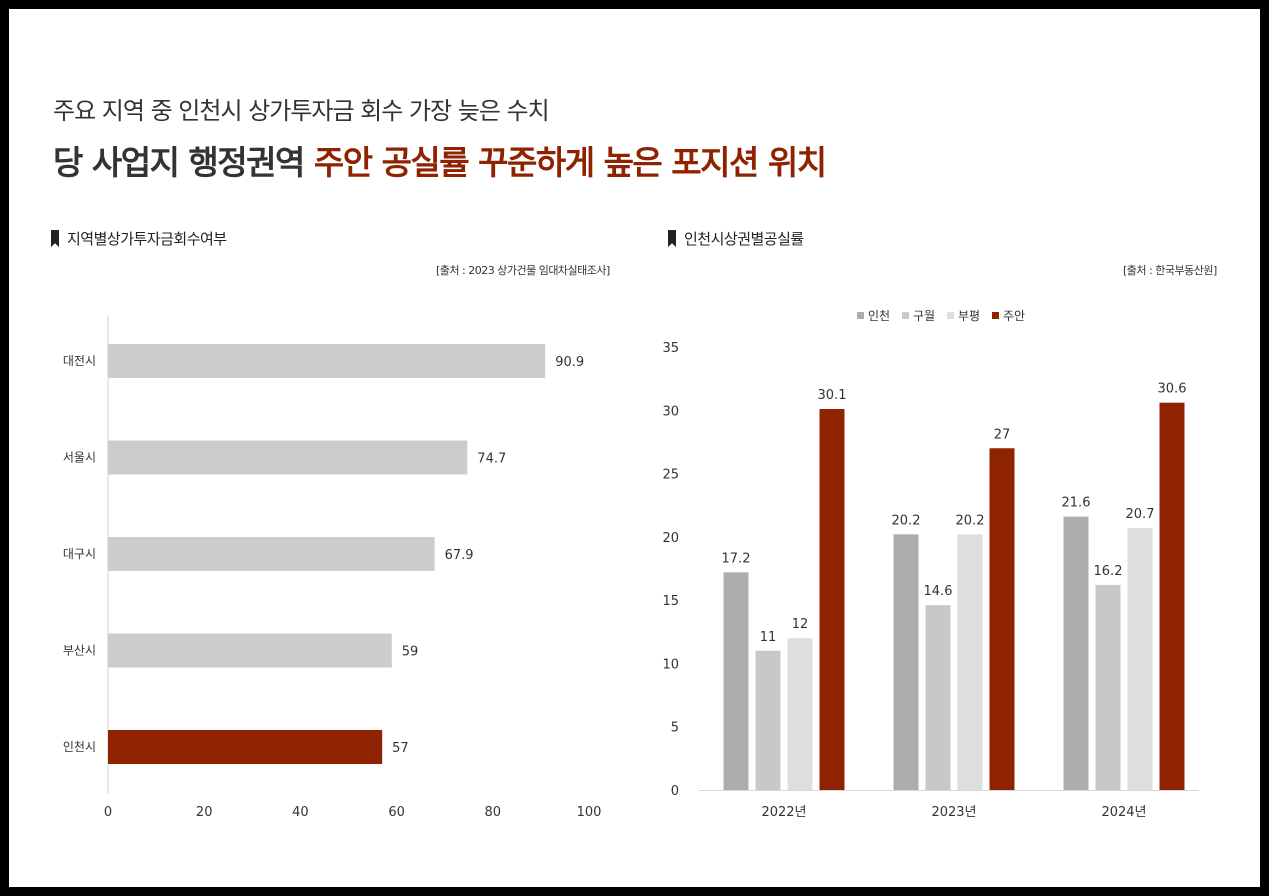 The width and height of the screenshot is (1269, 896). Describe the element at coordinates (147, 239) in the screenshot. I see `left-section-title-text: 지역별상가투자금회수여부` at that location.